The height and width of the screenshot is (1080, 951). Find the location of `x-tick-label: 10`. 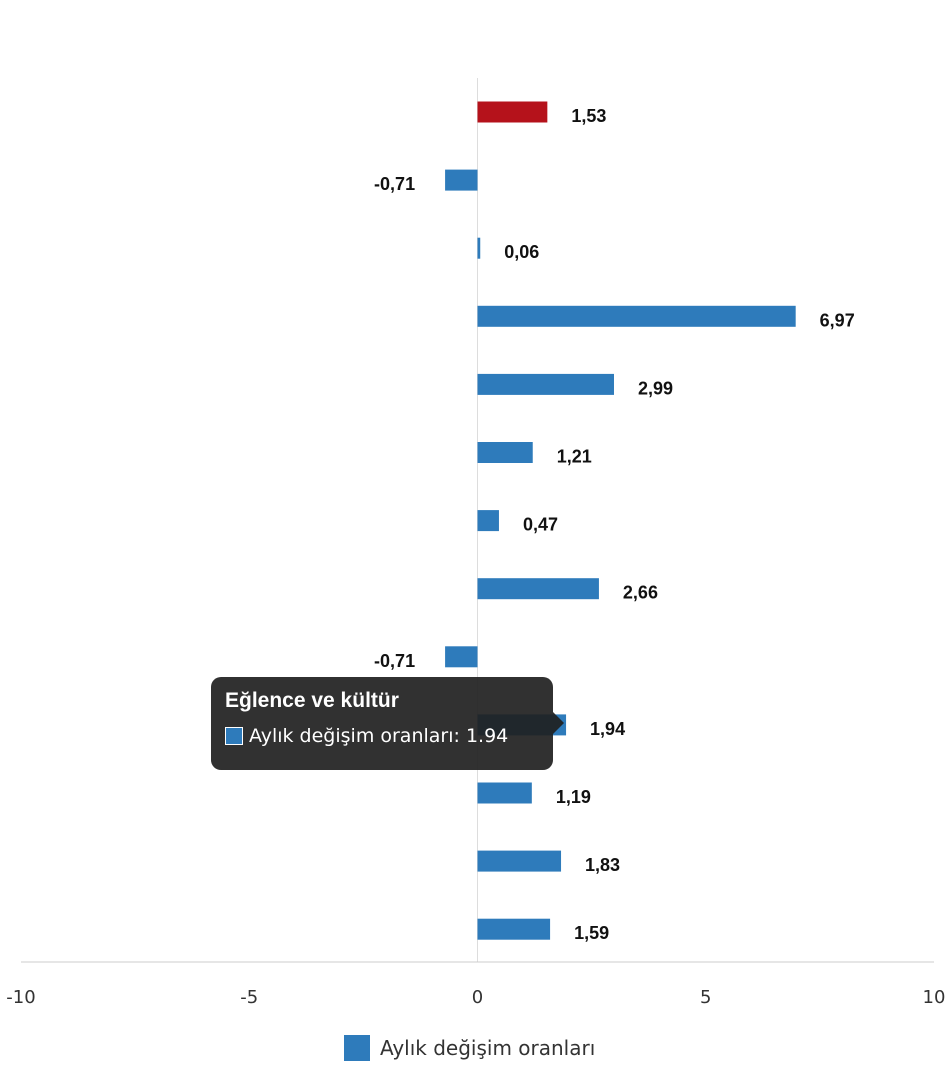

x-tick-label: 10 is located at coordinates (934, 997).